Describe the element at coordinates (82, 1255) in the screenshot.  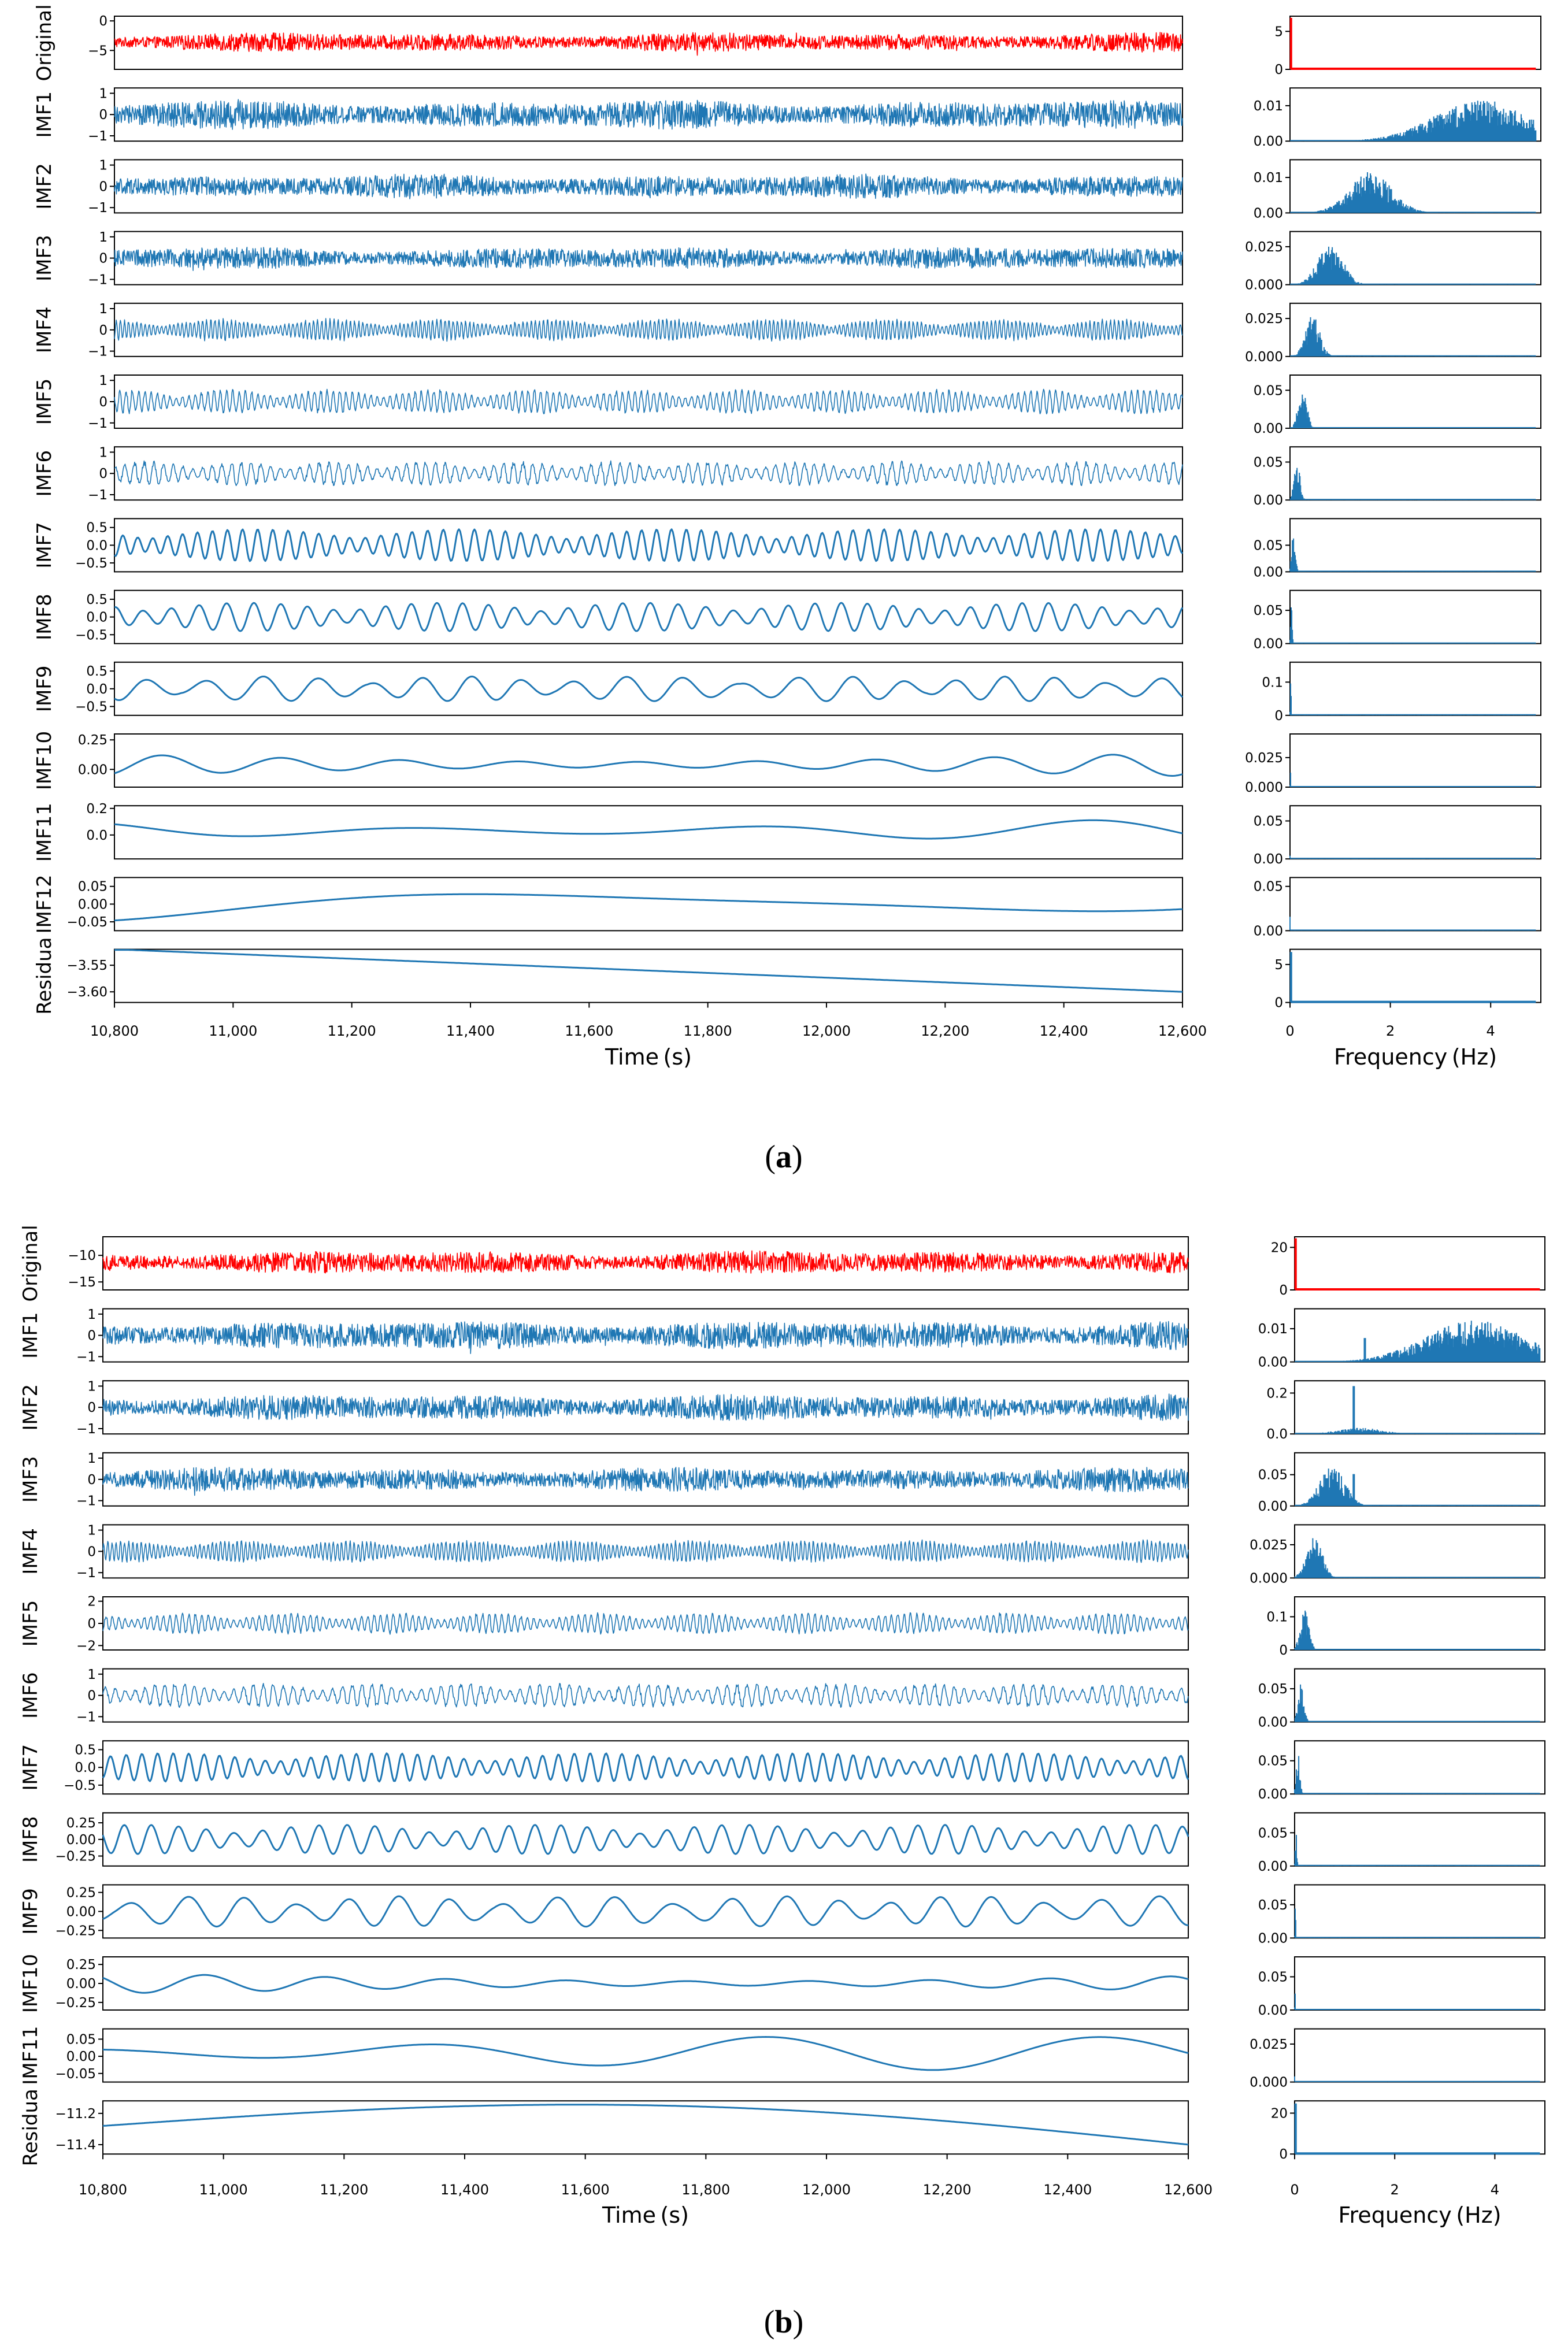
I see `y-tick-label: −10` at that location.